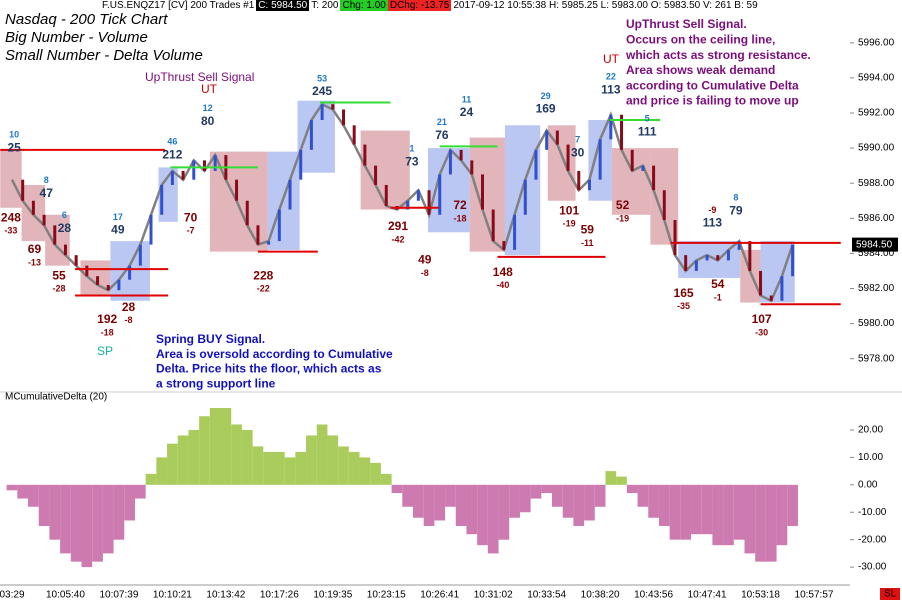 The width and height of the screenshot is (902, 600). What do you see at coordinates (718, 297) in the screenshot?
I see `delta-label: -1` at bounding box center [718, 297].